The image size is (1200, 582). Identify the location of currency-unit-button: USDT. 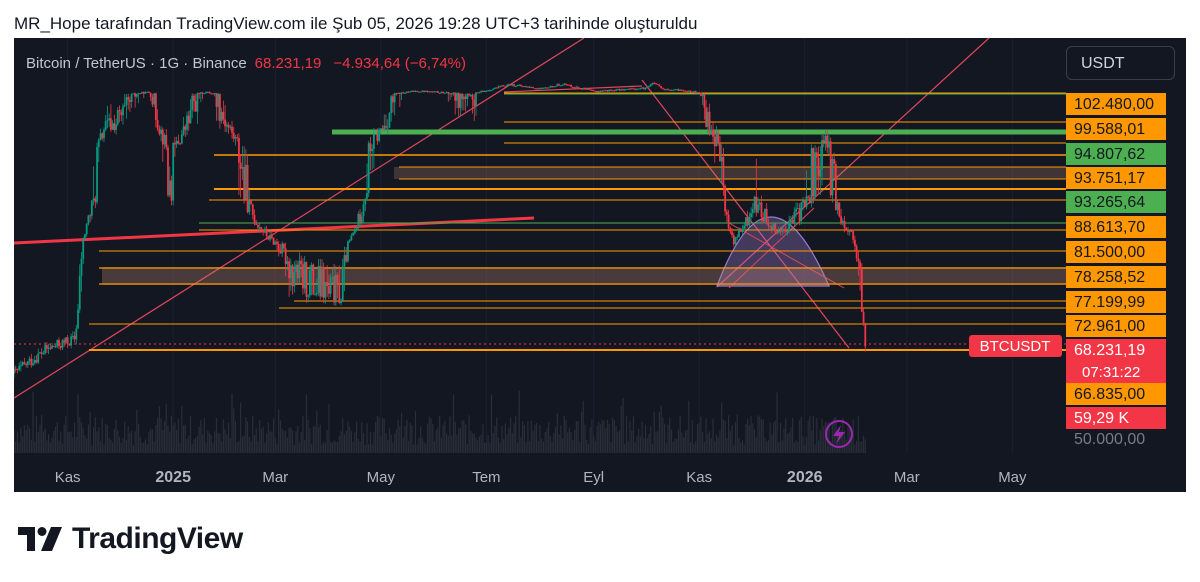
(1120, 63).